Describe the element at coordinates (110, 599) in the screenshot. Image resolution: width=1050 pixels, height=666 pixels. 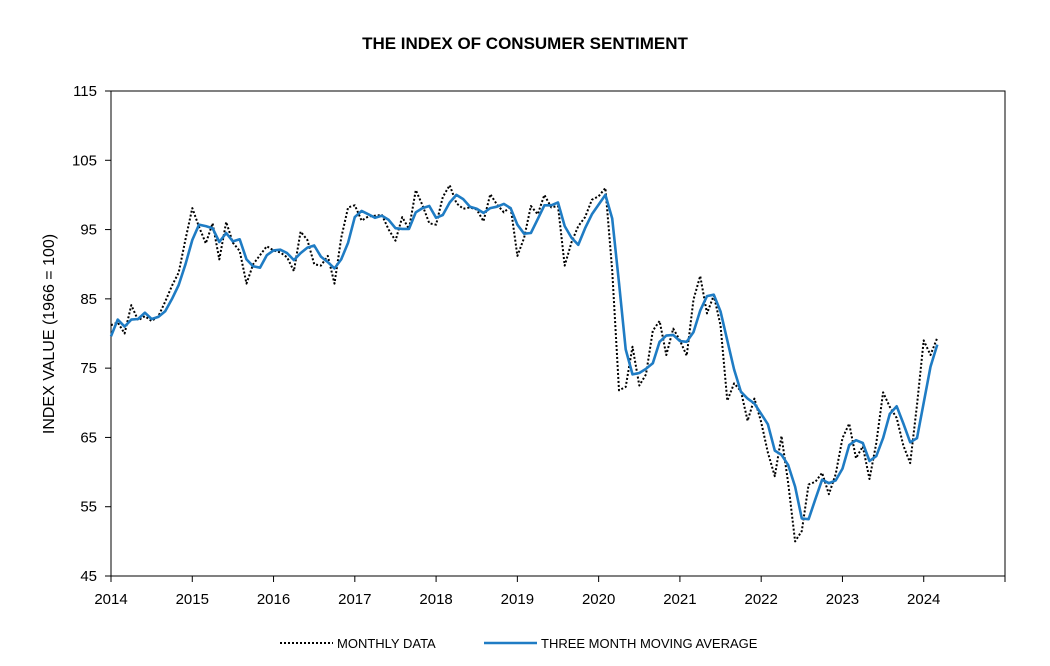
I see `x-tick-label: 2014` at that location.